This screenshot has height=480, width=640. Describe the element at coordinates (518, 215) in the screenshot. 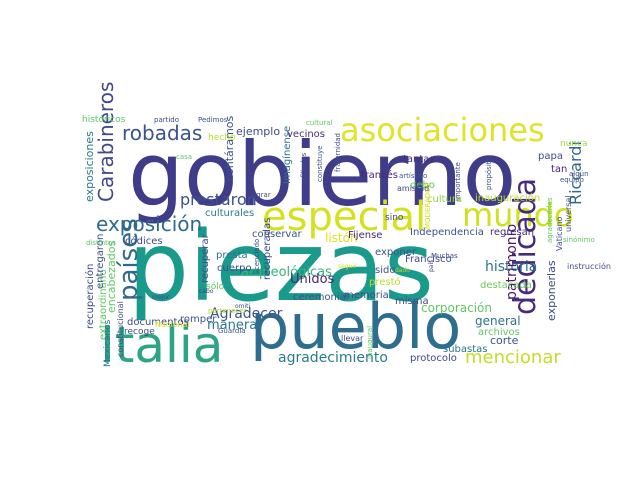

I see `cloud-word: mundo` at that location.